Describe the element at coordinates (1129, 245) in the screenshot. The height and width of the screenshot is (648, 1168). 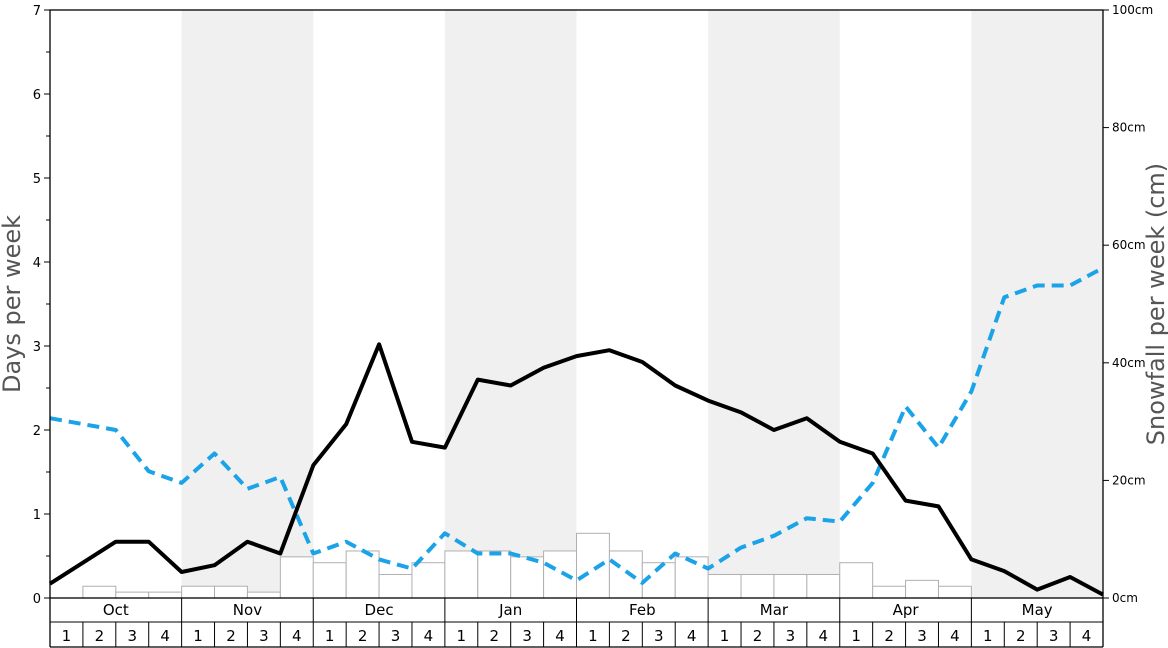
I see `right-tick-label: 60cm` at that location.